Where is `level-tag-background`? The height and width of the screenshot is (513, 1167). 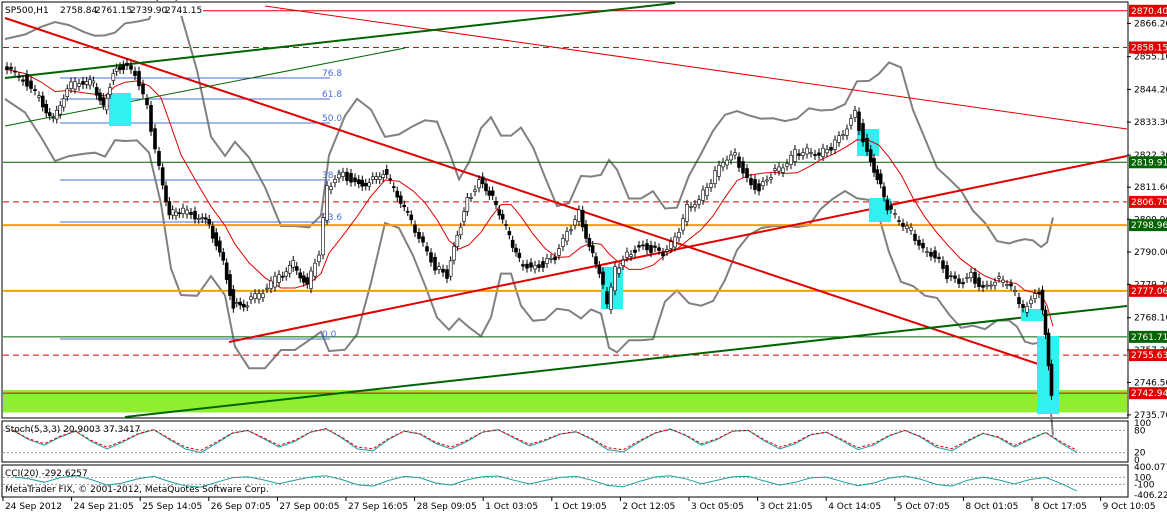
level-tag-background is located at coordinates (1148, 10).